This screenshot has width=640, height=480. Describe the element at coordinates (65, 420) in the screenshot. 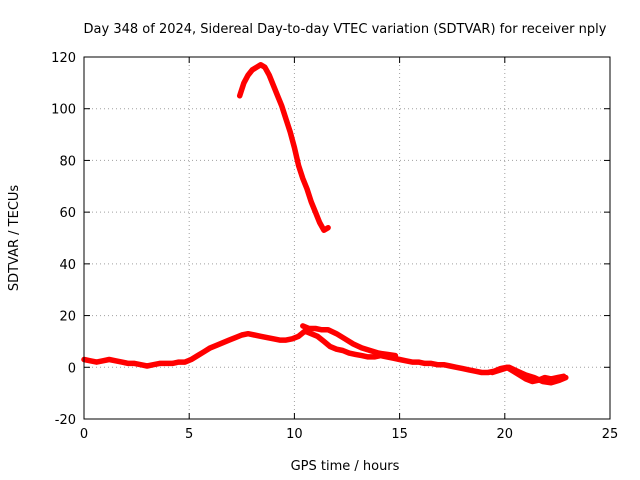

I see `y-tick-label: -20` at that location.